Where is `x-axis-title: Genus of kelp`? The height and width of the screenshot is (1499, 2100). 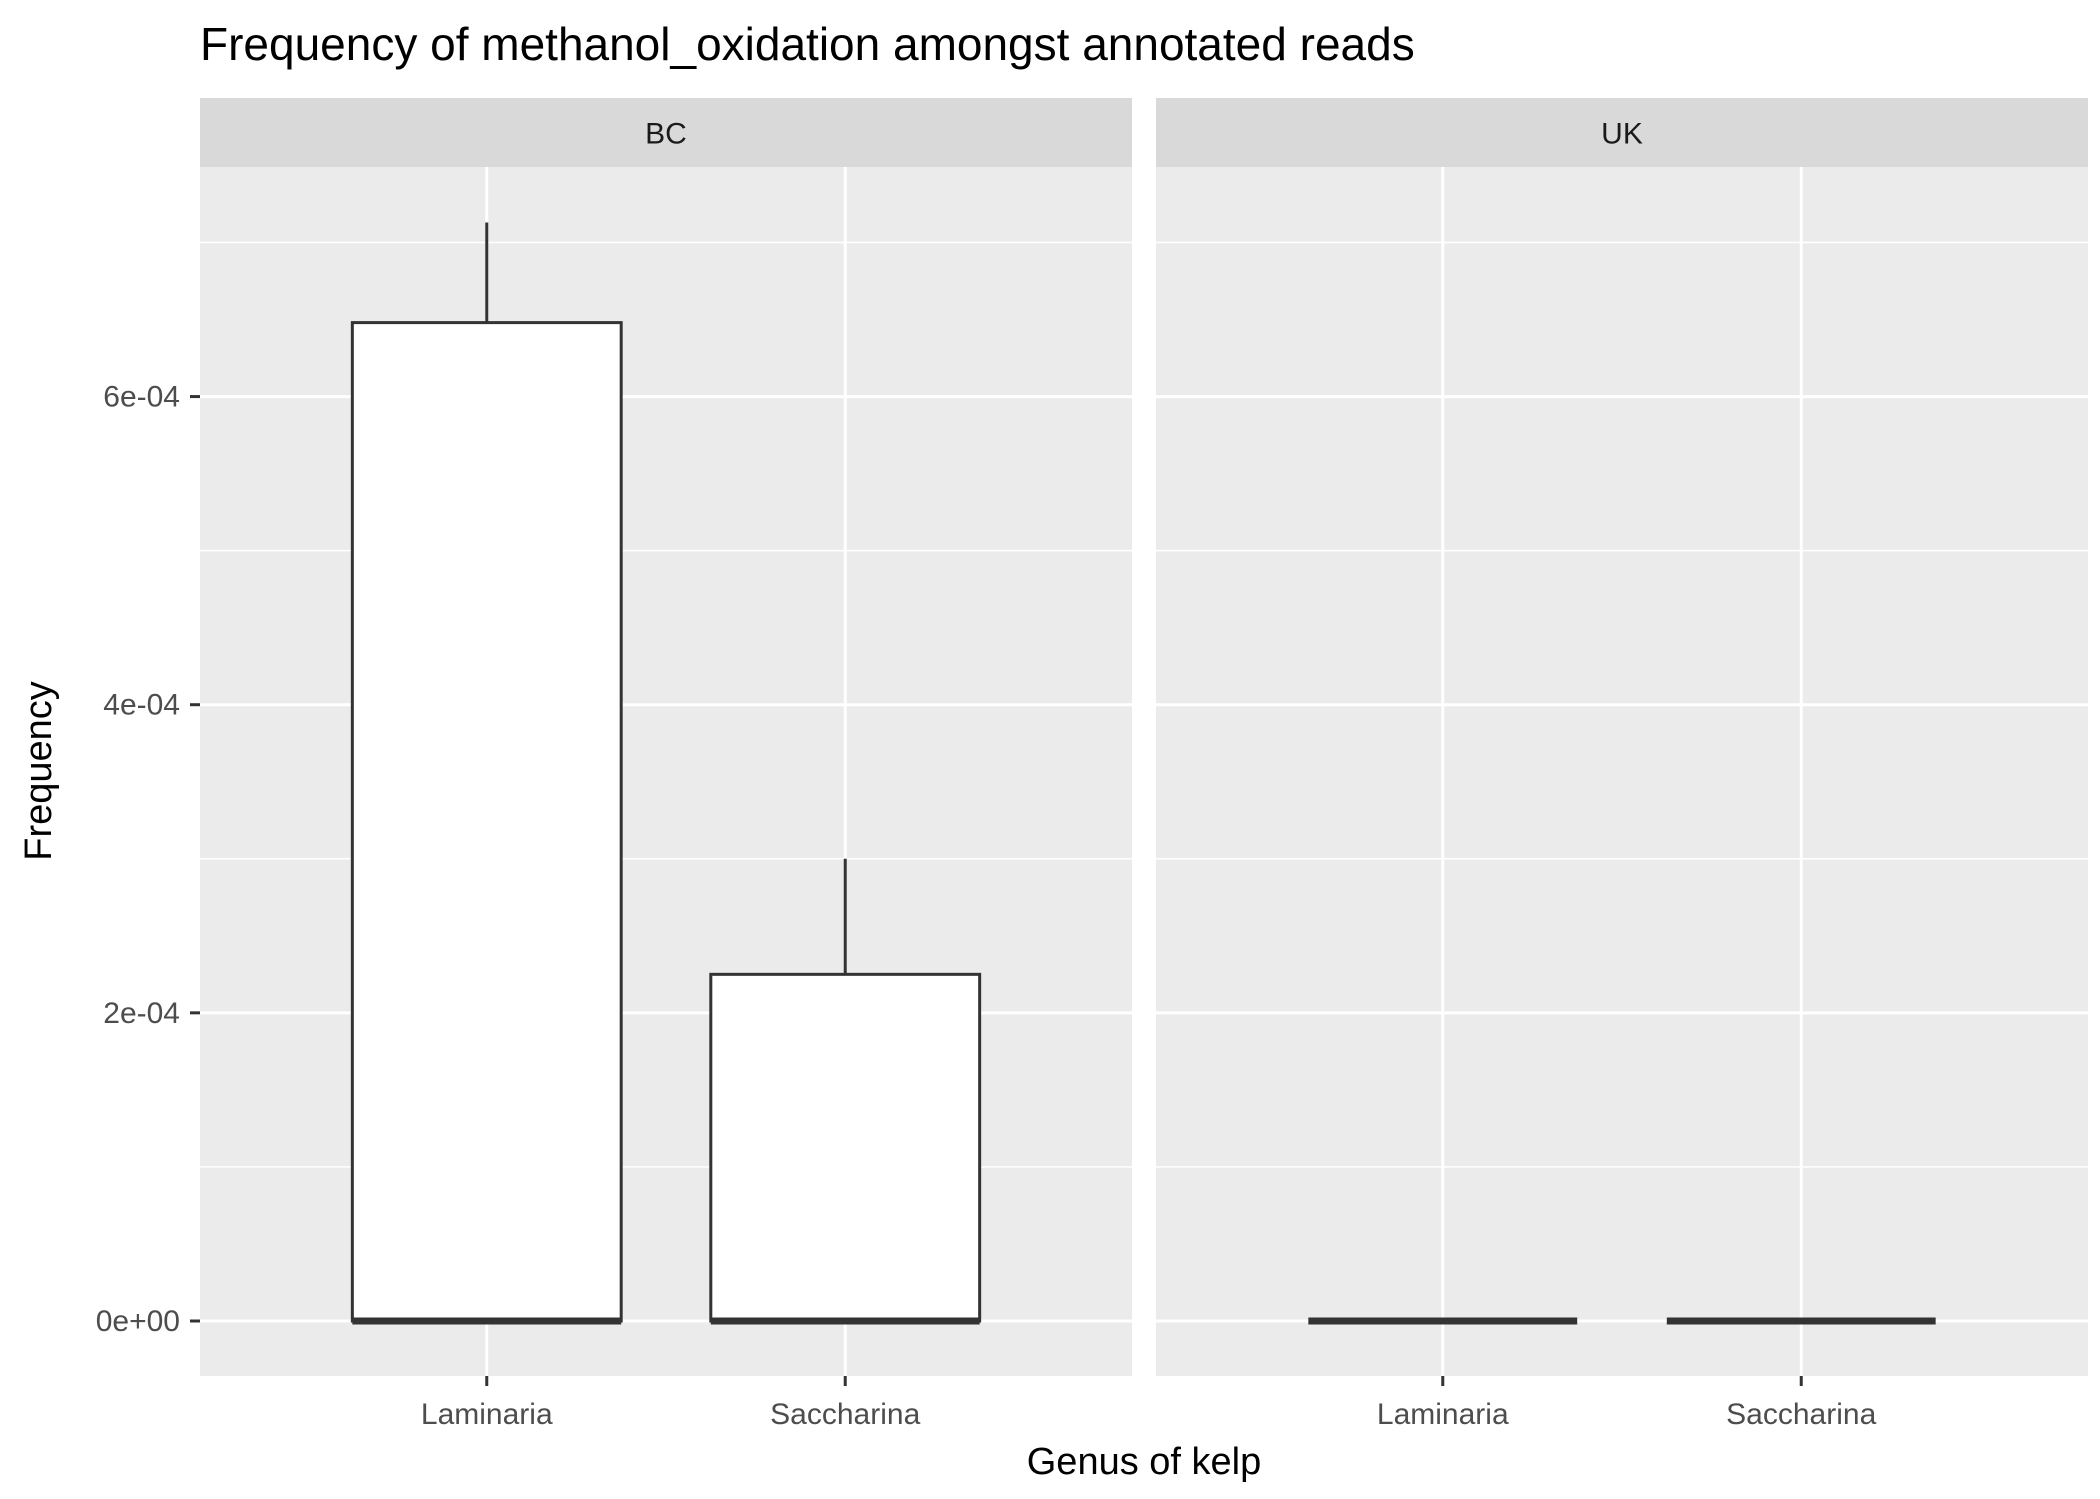
x-axis-title: Genus of kelp is located at coordinates (1144, 1462).